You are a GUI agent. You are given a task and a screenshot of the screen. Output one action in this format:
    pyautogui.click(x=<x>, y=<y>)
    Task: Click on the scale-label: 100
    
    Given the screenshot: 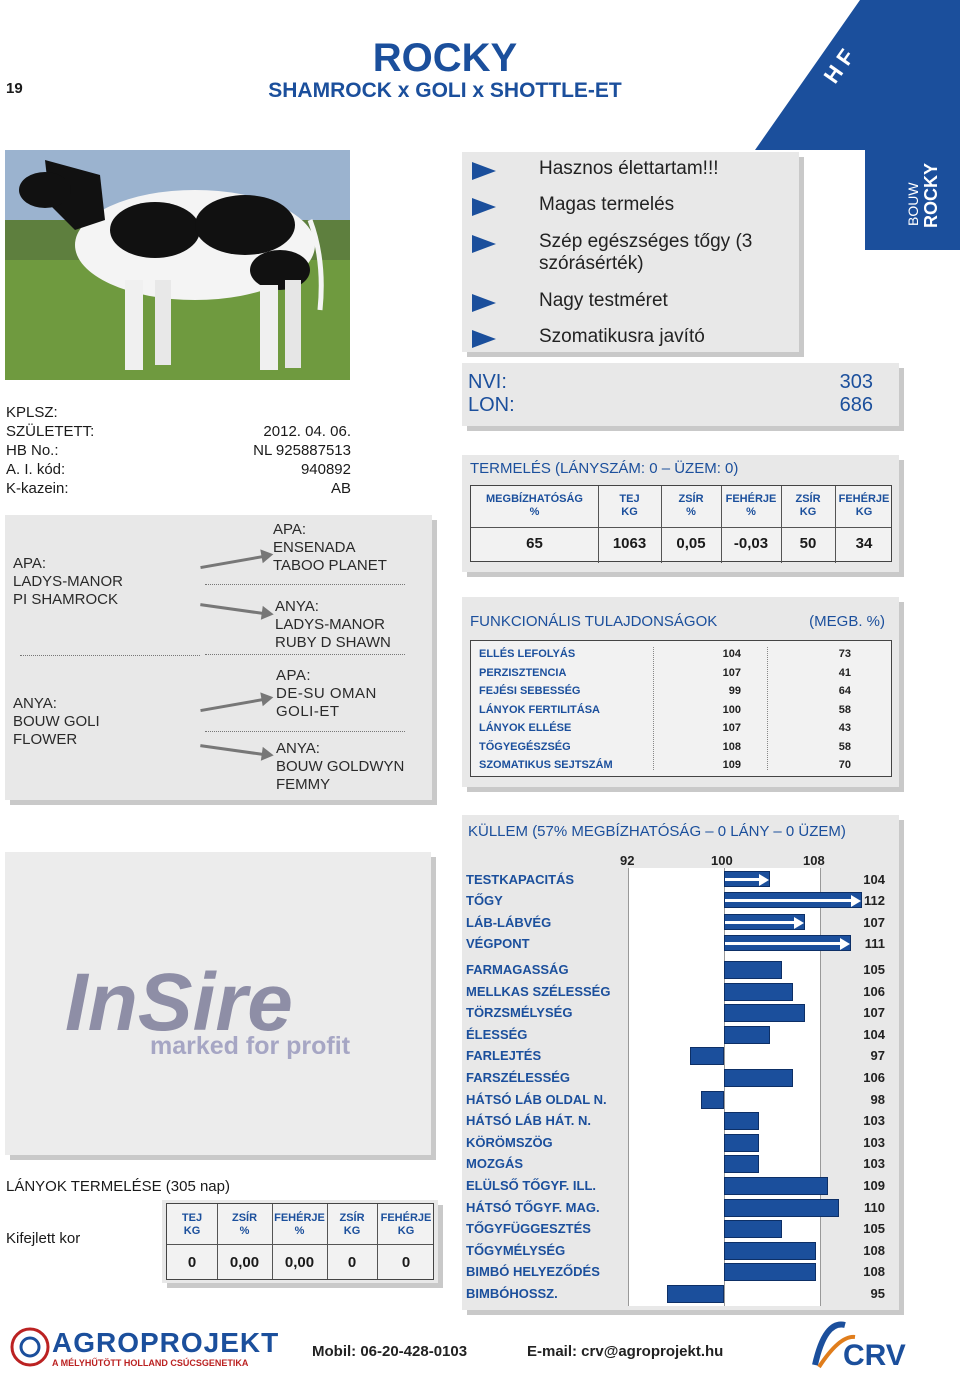 What is the action you would take?
    pyautogui.click(x=722, y=860)
    